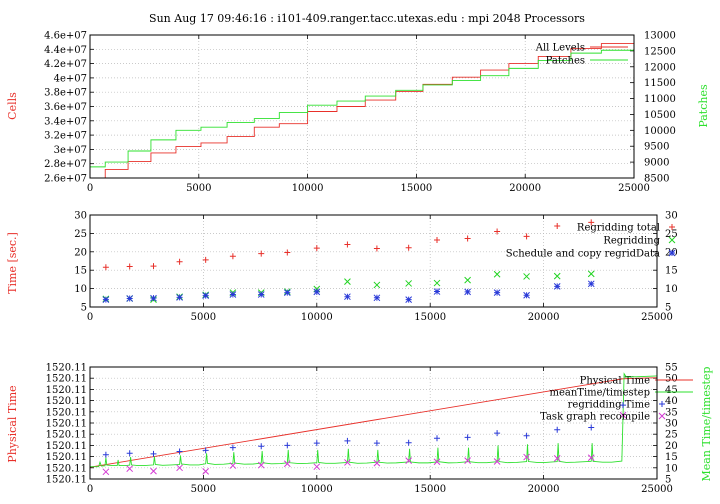 The height and width of the screenshot is (504, 720). I want to click on y2-tick-label: 25, so click(671, 435).